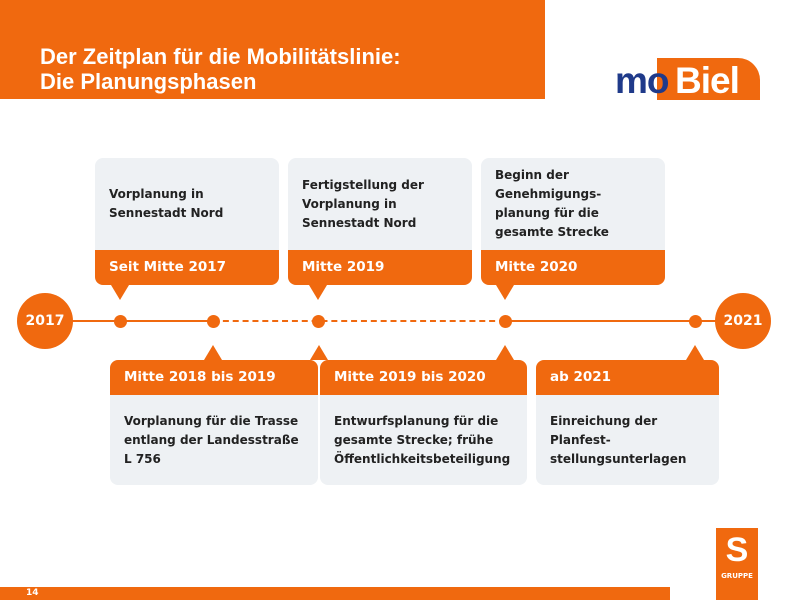 The width and height of the screenshot is (800, 600). What do you see at coordinates (380, 267) in the screenshot?
I see `card-date: Mitte 2019` at bounding box center [380, 267].